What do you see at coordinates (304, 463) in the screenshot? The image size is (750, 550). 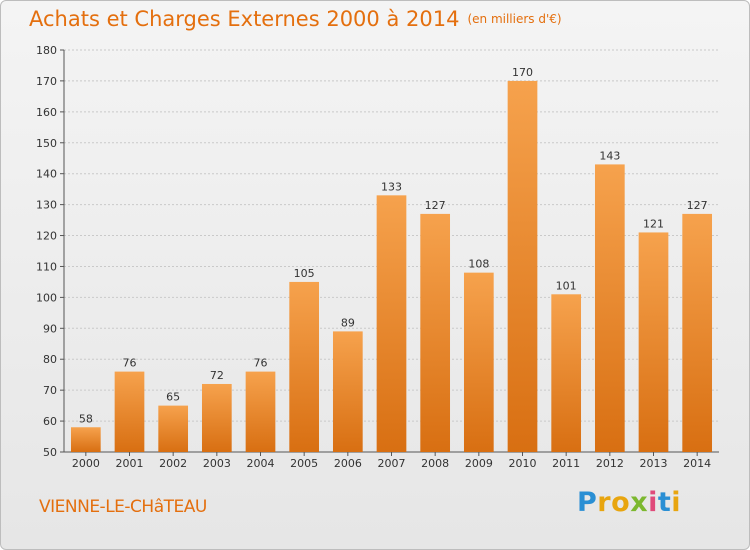 I see `x-tick-label: 2005` at bounding box center [304, 463].